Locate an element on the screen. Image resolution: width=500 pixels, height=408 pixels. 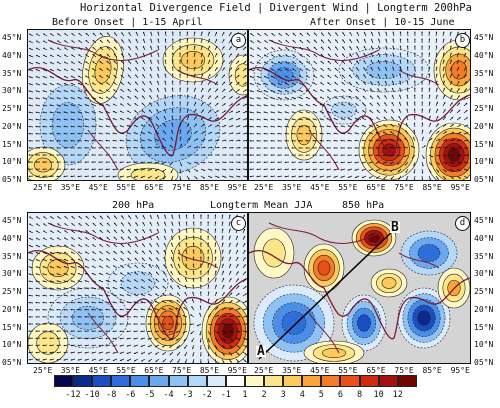
colorbar is located at coordinates (235, 381).